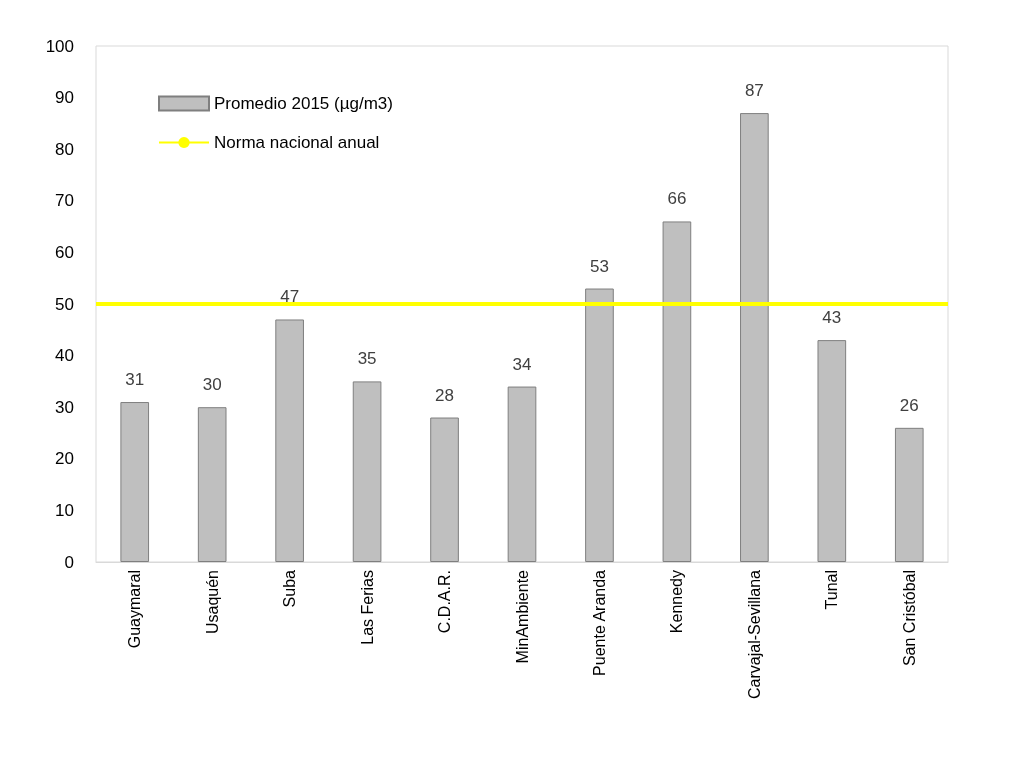 The image size is (1018, 769). Describe the element at coordinates (522, 364) in the screenshot. I see `data-label: 34` at that location.